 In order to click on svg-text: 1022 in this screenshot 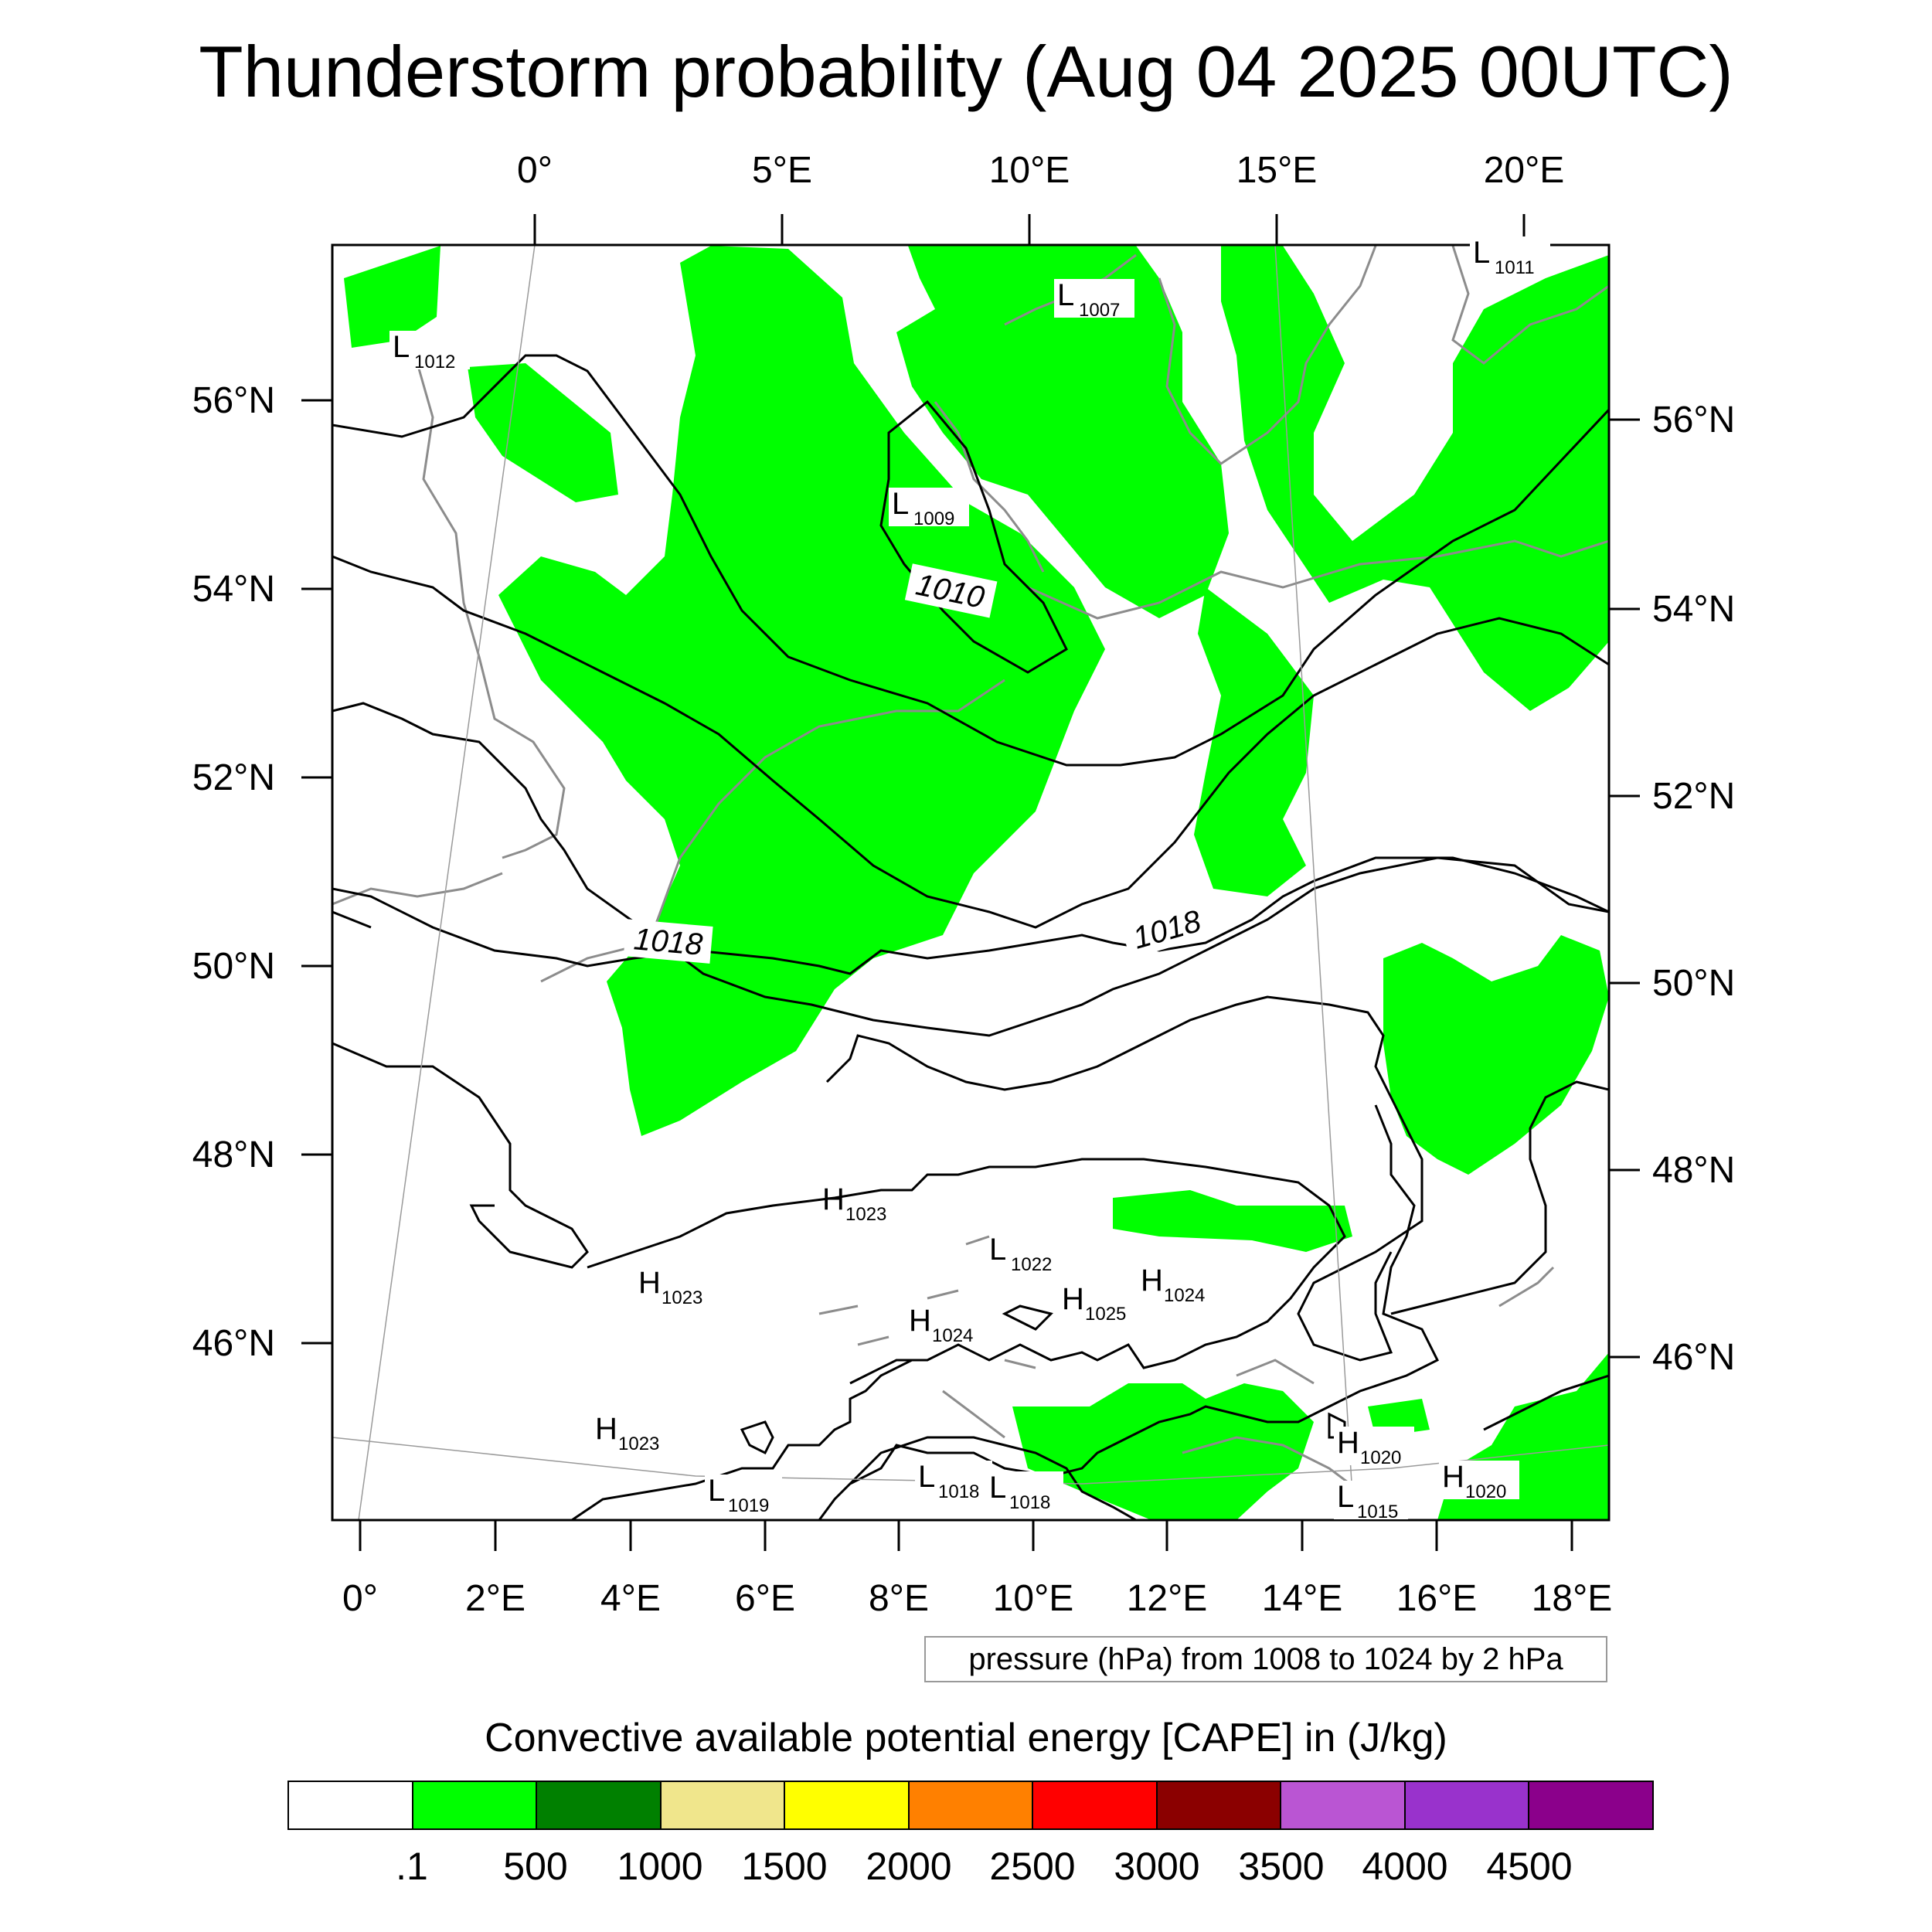, I will do `click(1031, 1264)`.